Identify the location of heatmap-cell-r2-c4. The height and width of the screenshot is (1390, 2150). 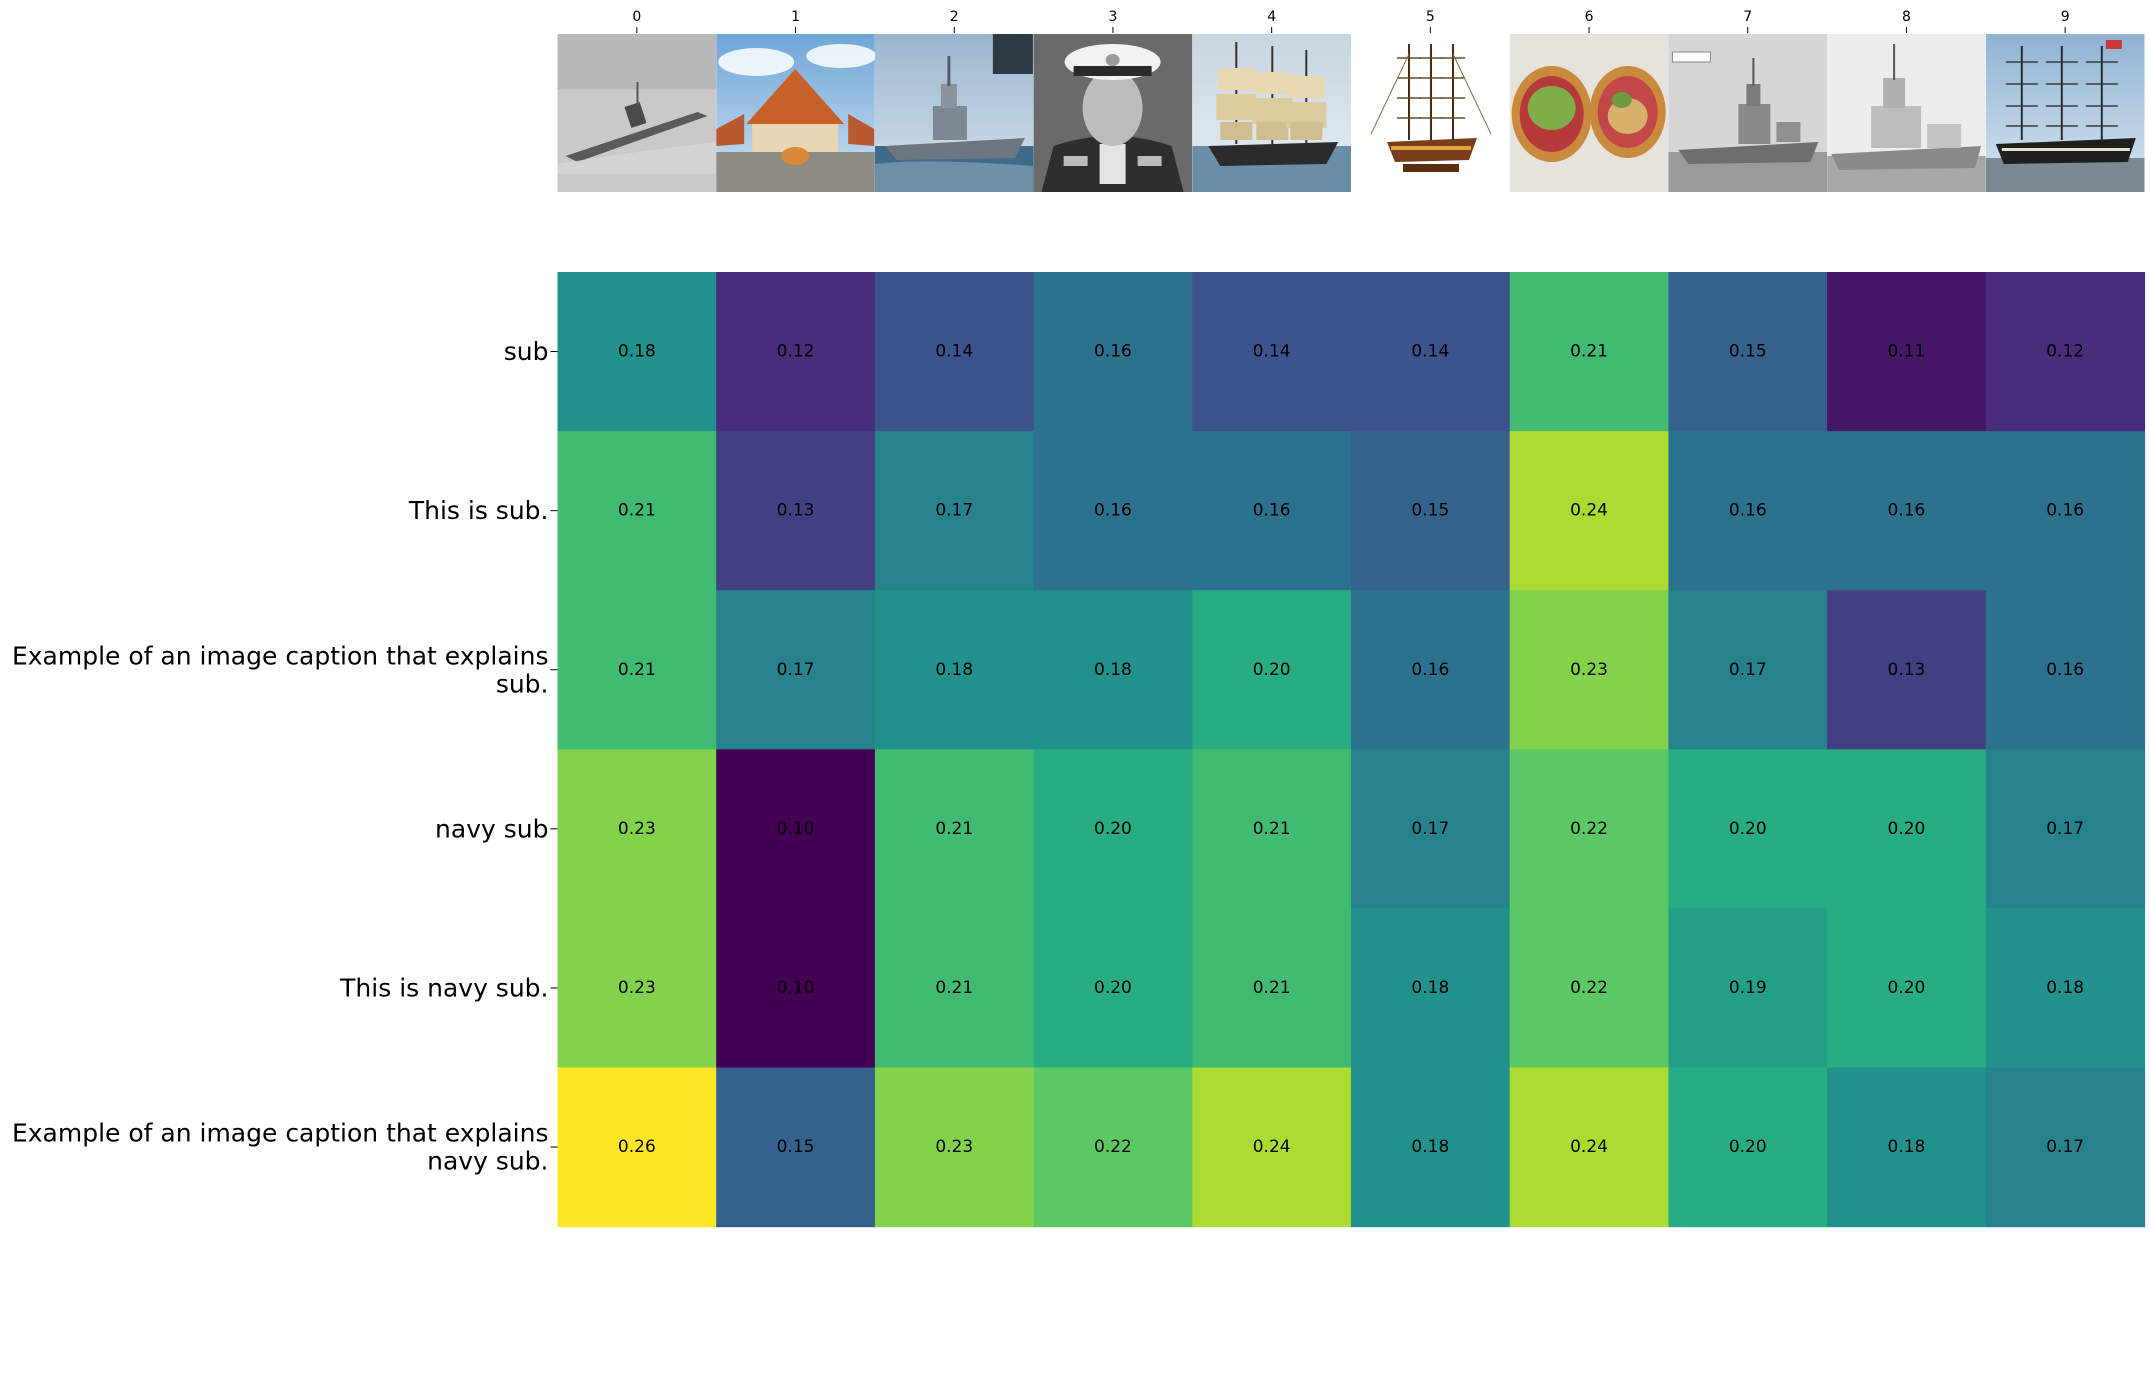
(1272, 670).